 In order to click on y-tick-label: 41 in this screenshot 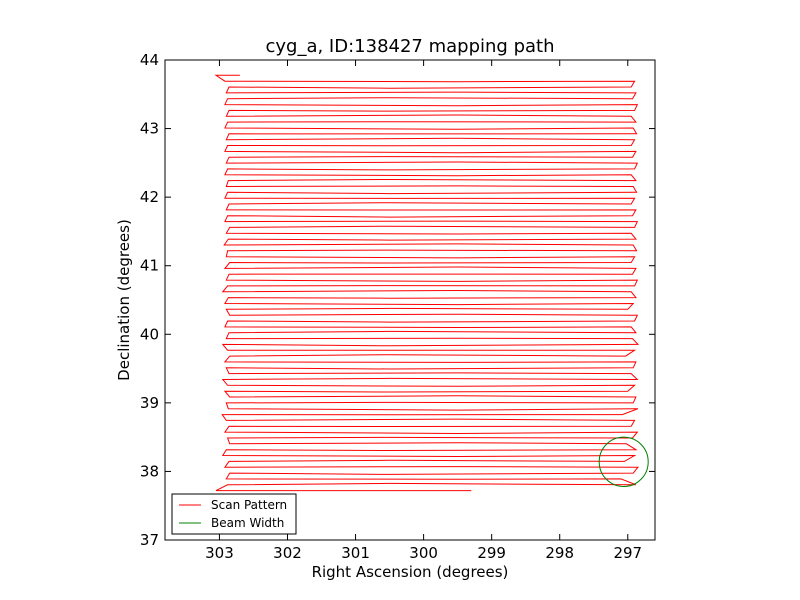, I will do `click(149, 266)`.